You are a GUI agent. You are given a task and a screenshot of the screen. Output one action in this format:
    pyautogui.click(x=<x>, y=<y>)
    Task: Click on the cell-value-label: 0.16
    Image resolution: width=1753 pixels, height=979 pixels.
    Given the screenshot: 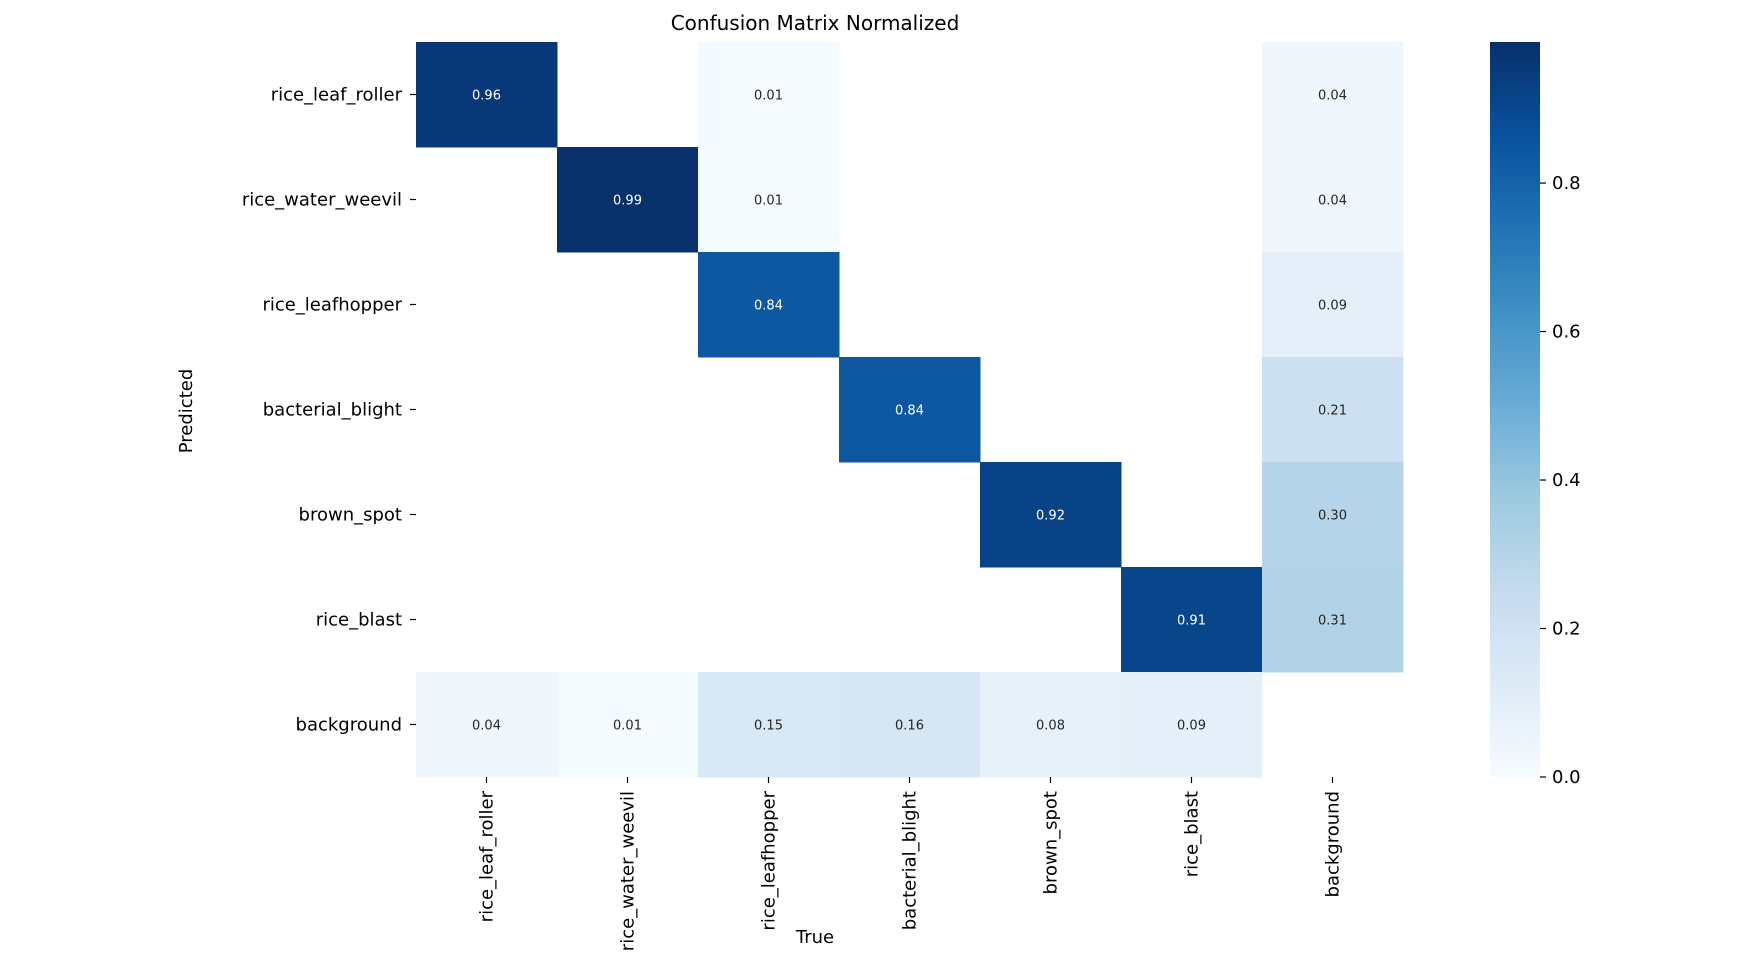 What is the action you would take?
    pyautogui.click(x=909, y=726)
    